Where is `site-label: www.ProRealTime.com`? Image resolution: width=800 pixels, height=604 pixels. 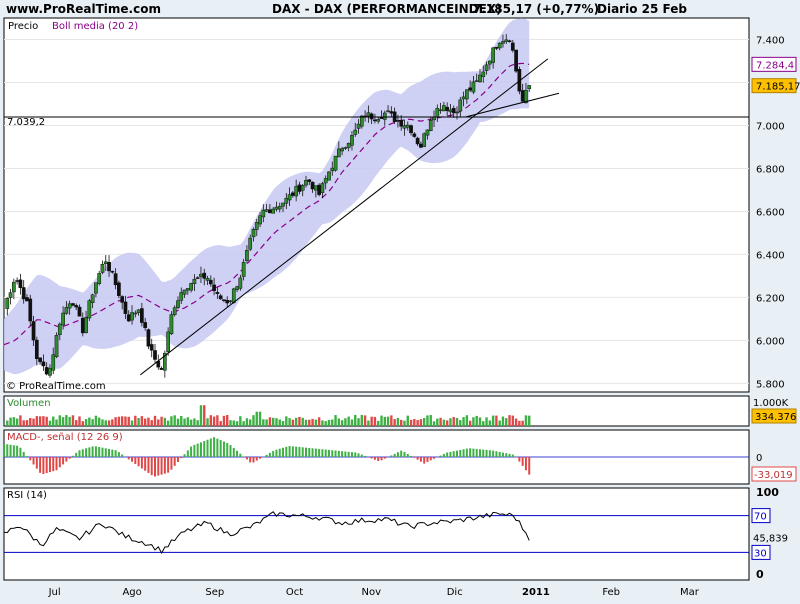 site-label: www.ProRealTime.com is located at coordinates (83, 9).